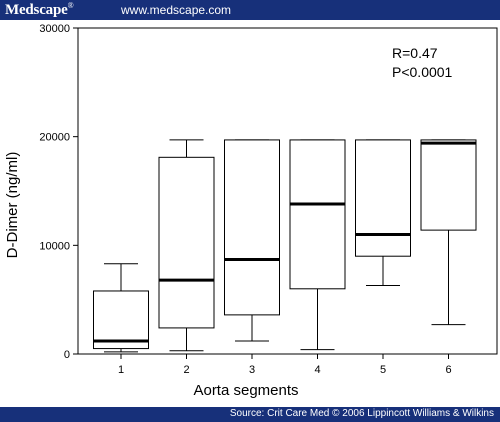 This screenshot has height=422, width=500. What do you see at coordinates (71, 355) in the screenshot?
I see `y-tick: 0` at bounding box center [71, 355].